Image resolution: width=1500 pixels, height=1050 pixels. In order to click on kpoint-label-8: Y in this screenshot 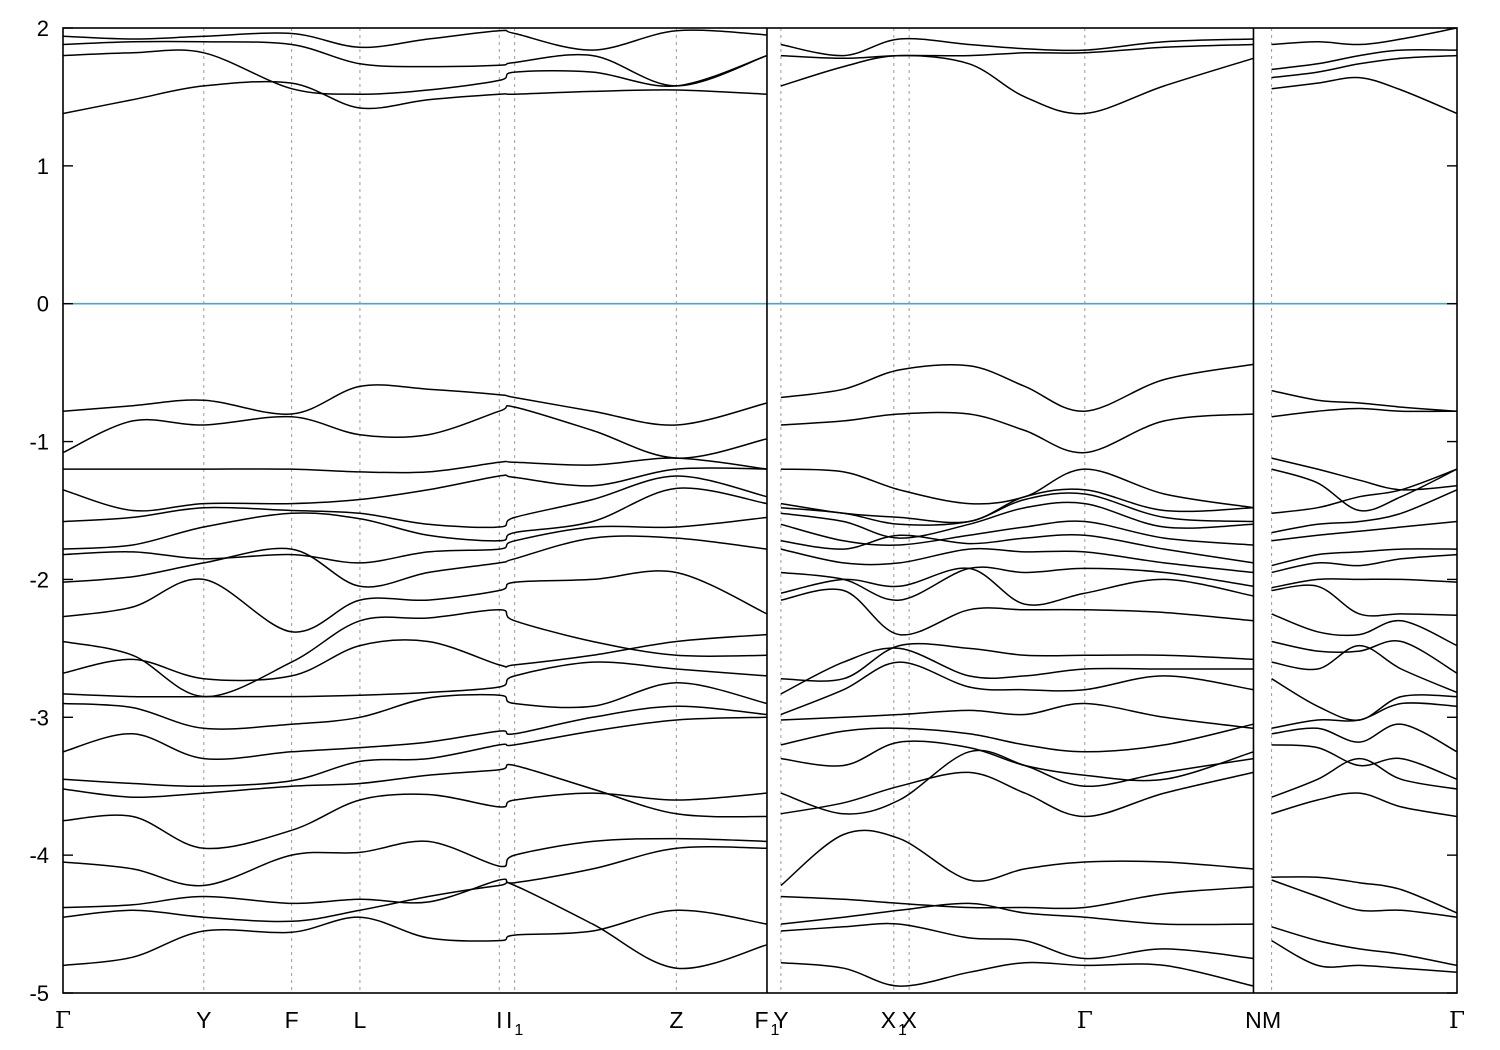, I will do `click(780, 1020)`.